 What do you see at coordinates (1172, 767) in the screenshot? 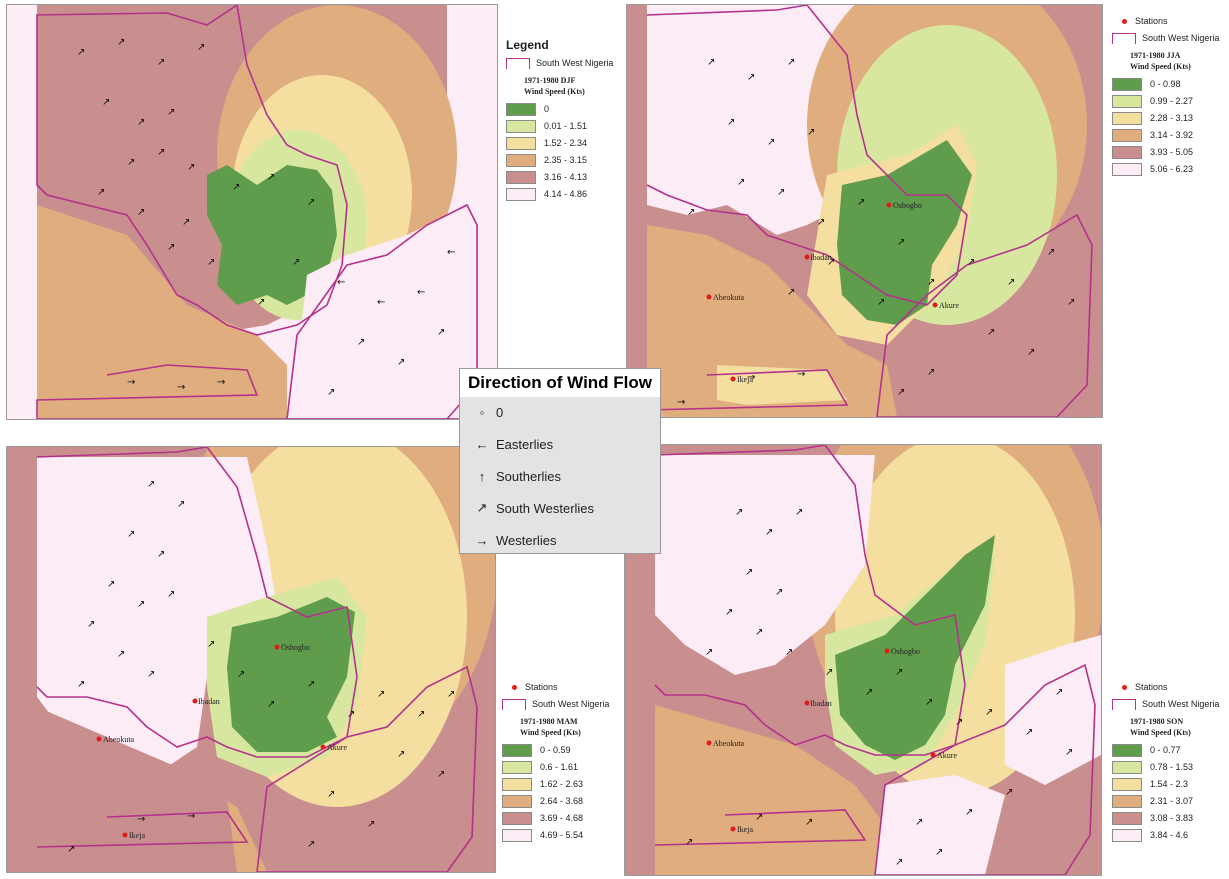
I see `class-range-label: 0.78 - 1.53` at bounding box center [1172, 767].